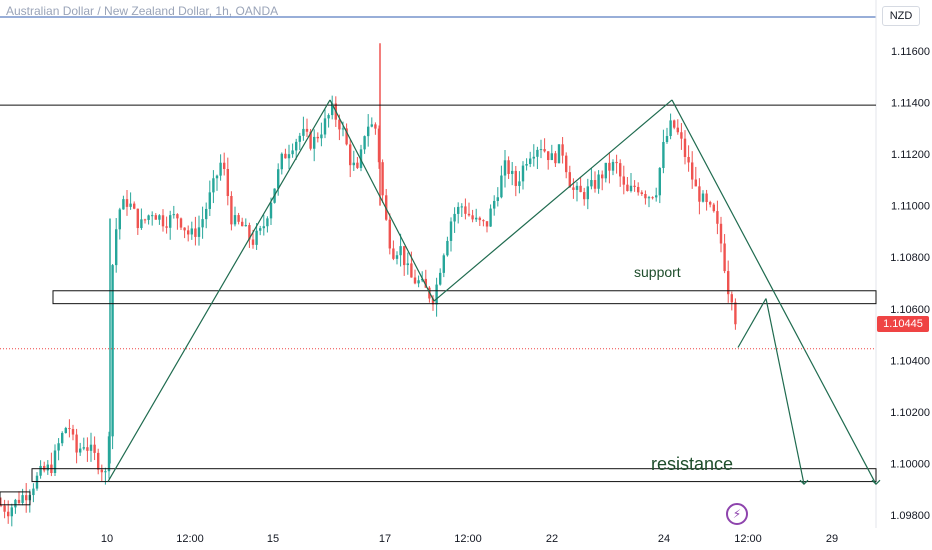 This screenshot has height=550, width=932. What do you see at coordinates (664, 539) in the screenshot?
I see `time-tick-label: 24` at bounding box center [664, 539].